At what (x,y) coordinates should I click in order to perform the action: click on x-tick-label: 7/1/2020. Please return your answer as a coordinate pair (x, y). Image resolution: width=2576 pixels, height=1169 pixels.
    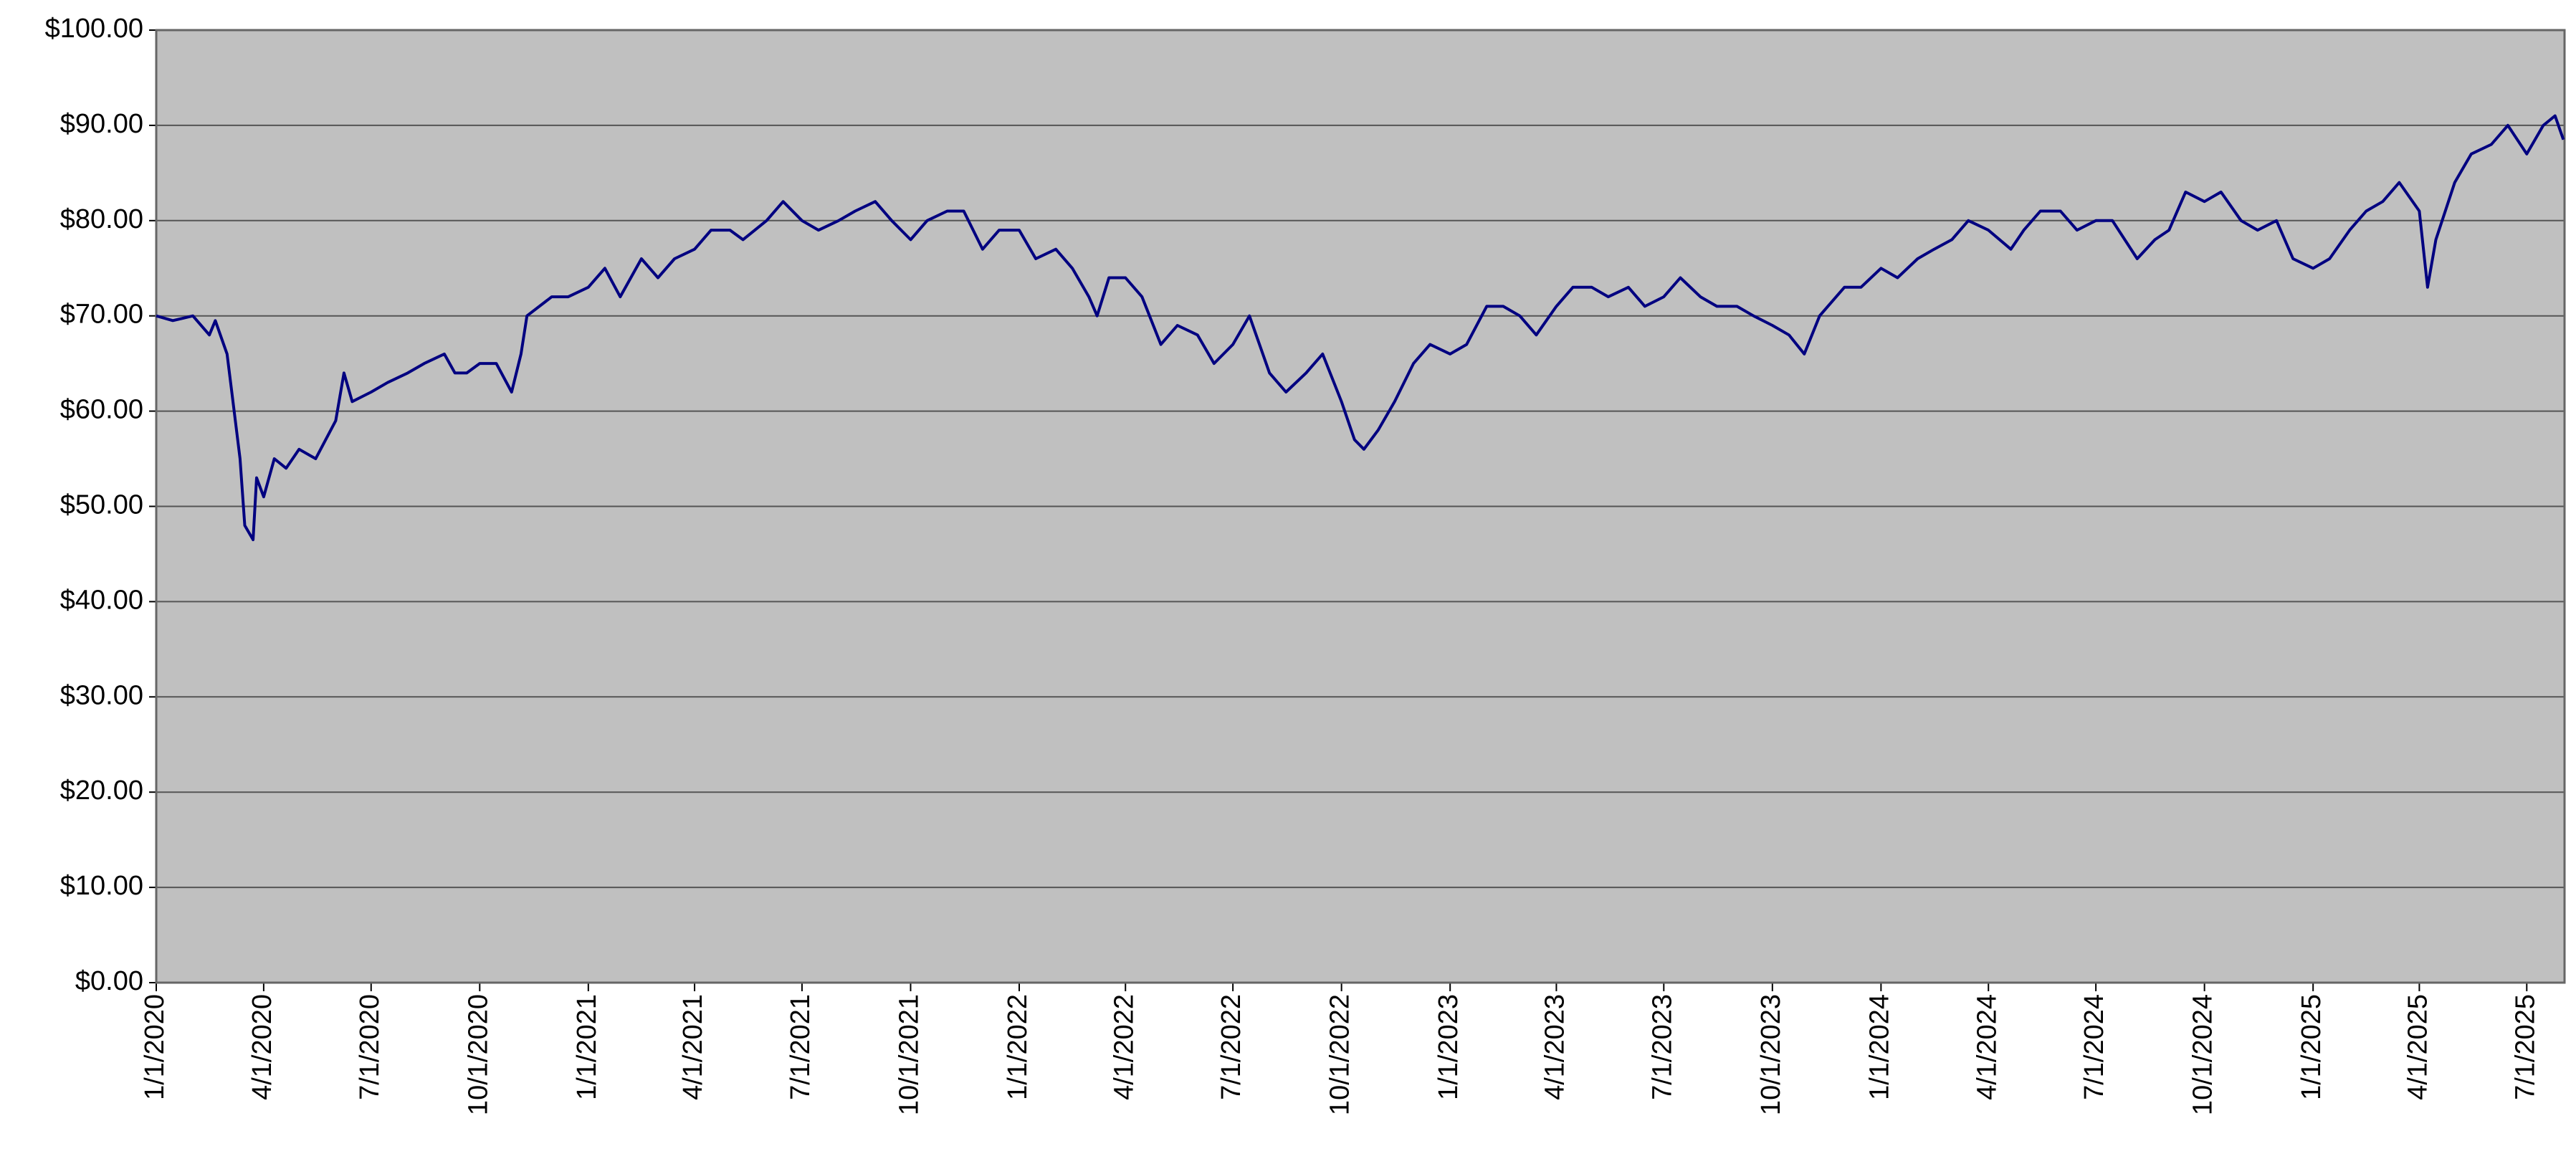
    Looking at the image, I should click on (370, 1047).